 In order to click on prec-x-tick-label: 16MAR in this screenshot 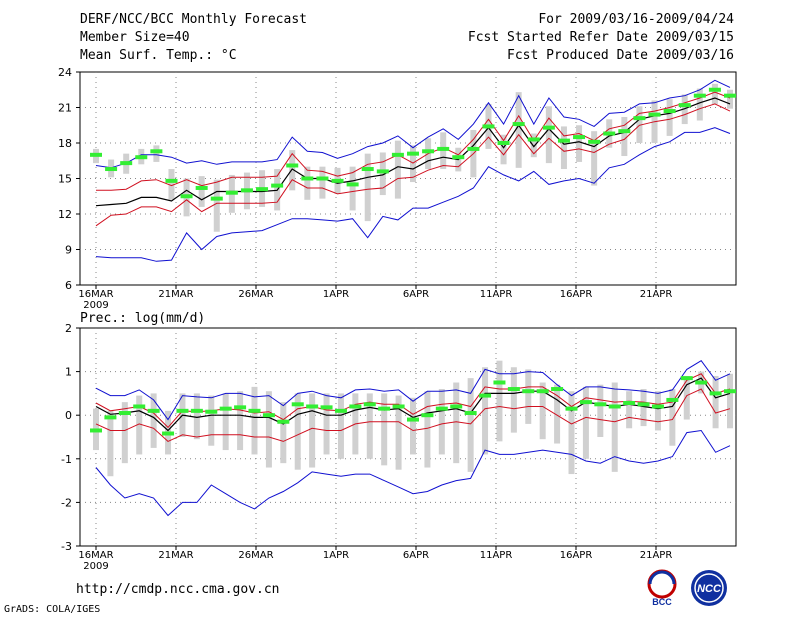, I will do `click(95, 555)`.